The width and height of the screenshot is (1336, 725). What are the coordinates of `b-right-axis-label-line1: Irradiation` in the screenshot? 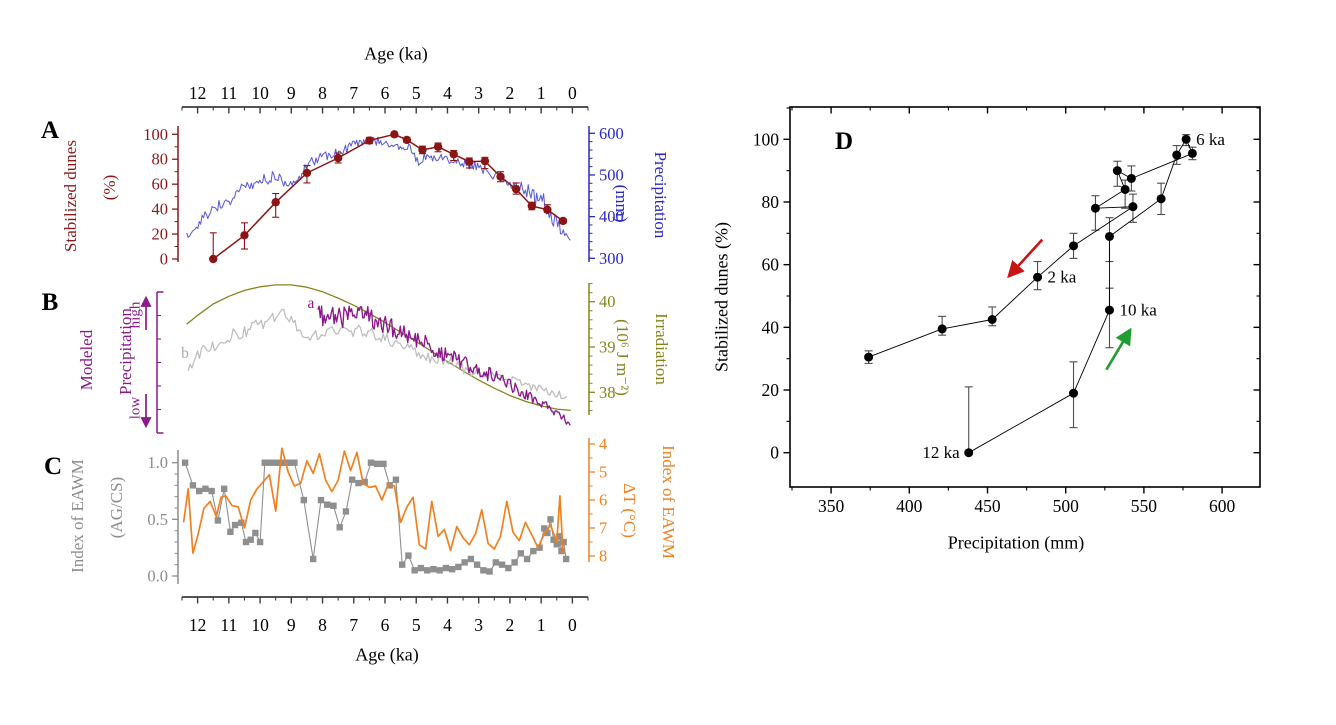 It's located at (662, 349).